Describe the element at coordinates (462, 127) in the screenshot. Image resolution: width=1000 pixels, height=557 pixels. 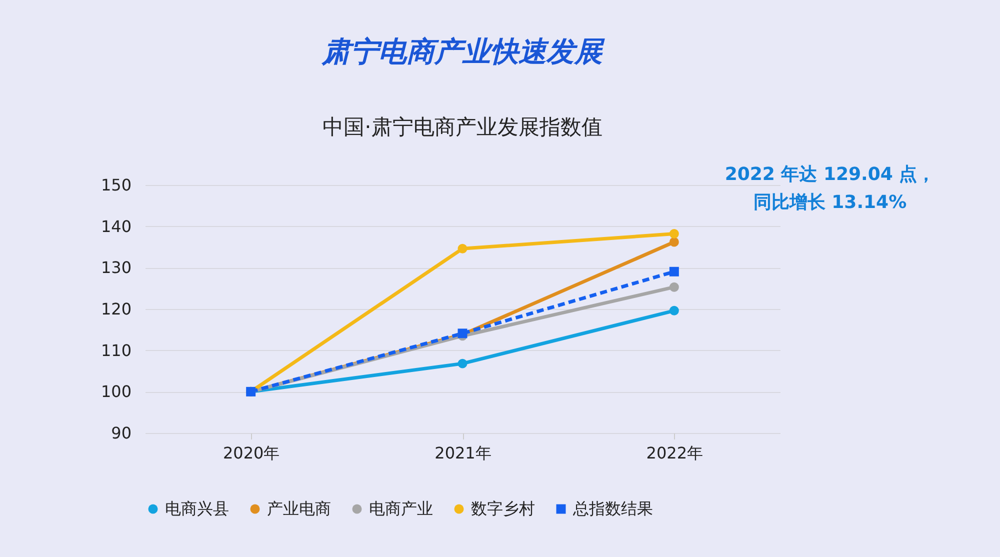
I see `chart-subtitle: 中国·肃宁电商产业发展指数值` at that location.